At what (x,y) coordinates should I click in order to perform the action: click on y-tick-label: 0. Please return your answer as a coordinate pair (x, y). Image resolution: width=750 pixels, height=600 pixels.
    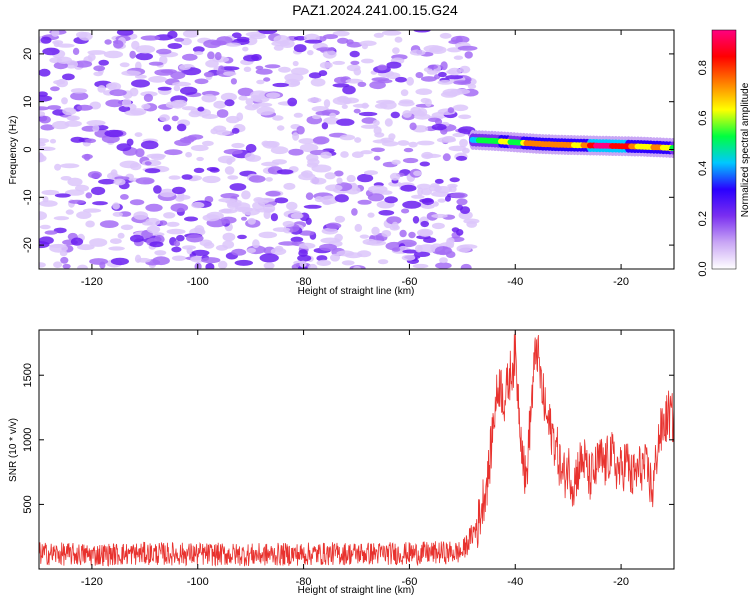
    Looking at the image, I should click on (28, 149).